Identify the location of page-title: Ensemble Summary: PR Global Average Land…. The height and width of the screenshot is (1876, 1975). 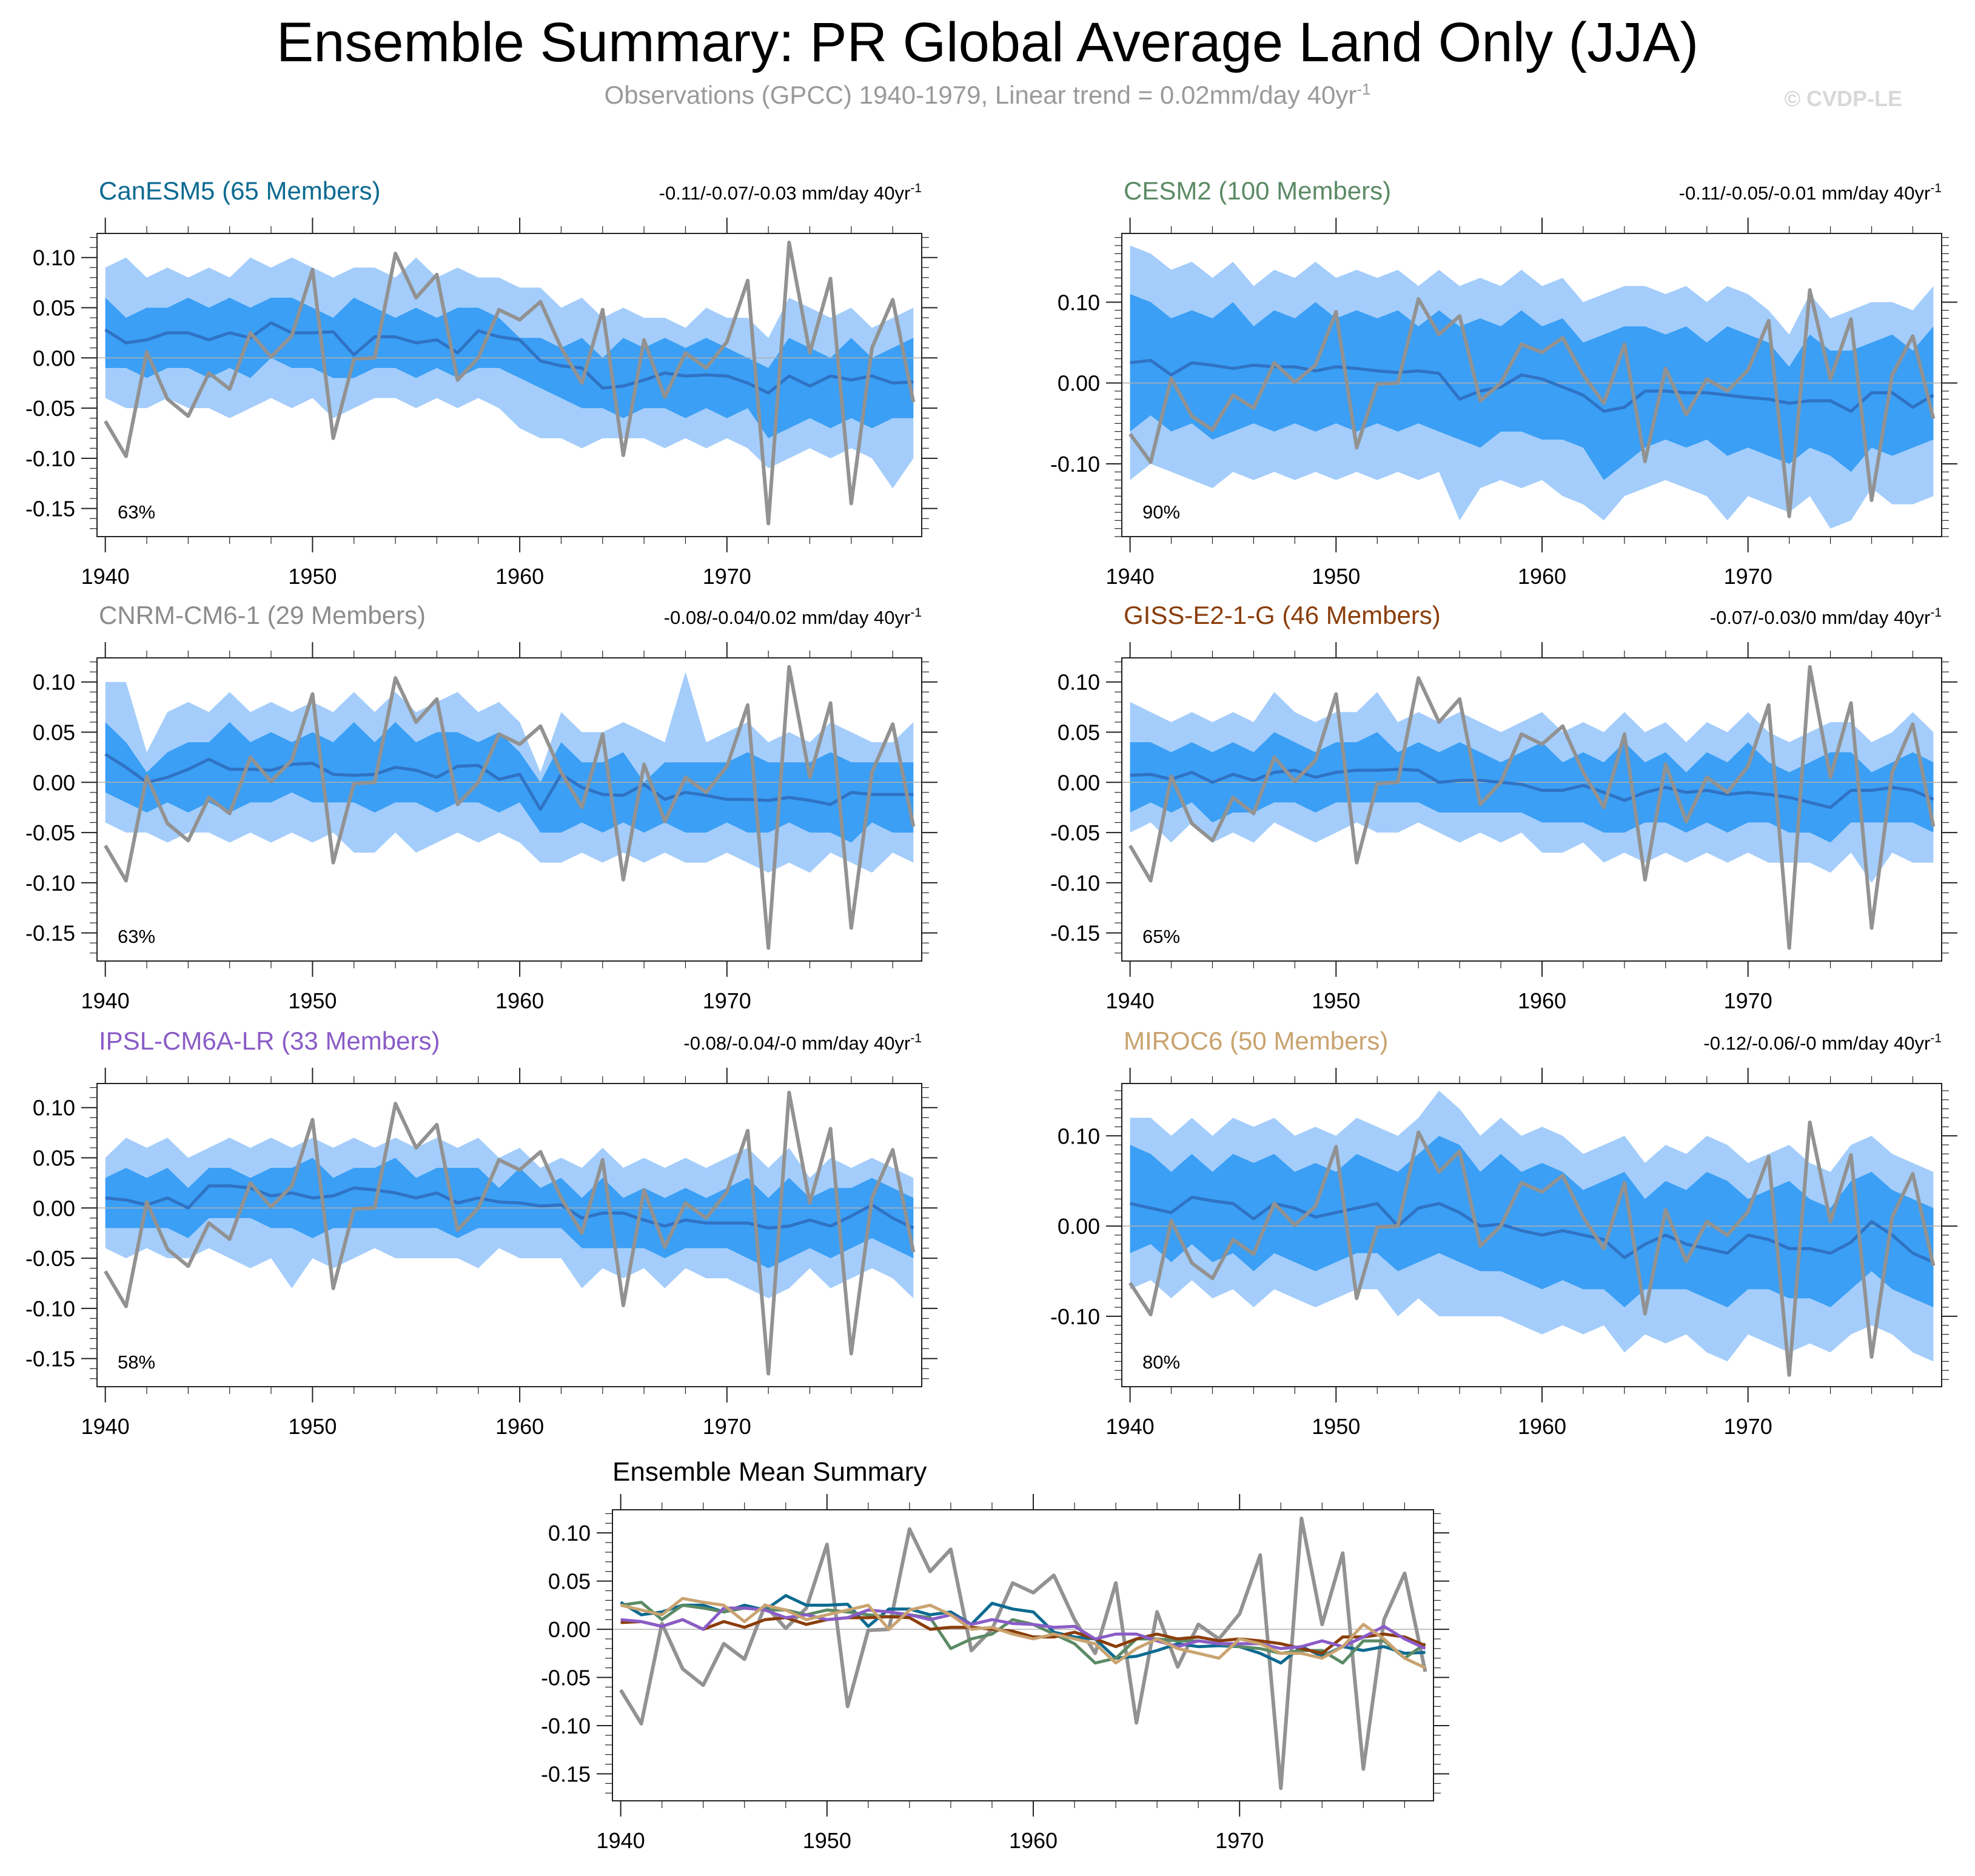
(987, 42).